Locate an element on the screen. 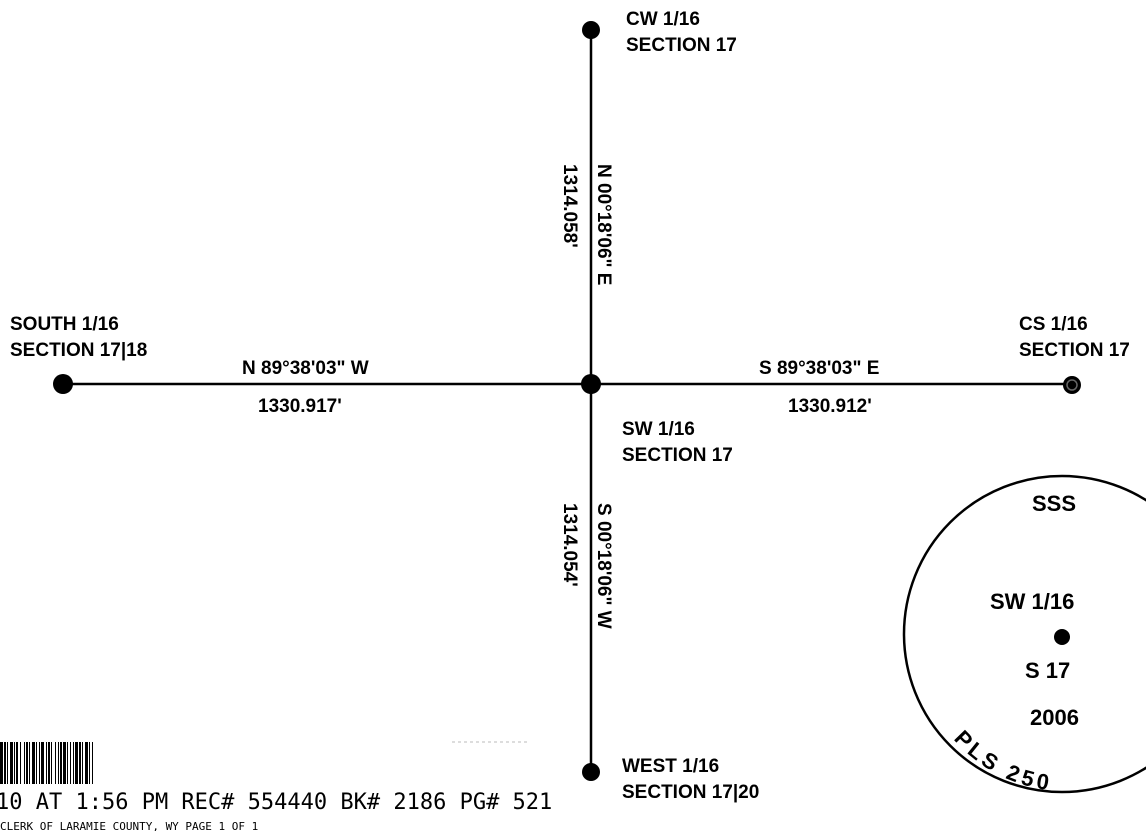 The width and height of the screenshot is (1146, 831). west-monument is located at coordinates (63, 384).